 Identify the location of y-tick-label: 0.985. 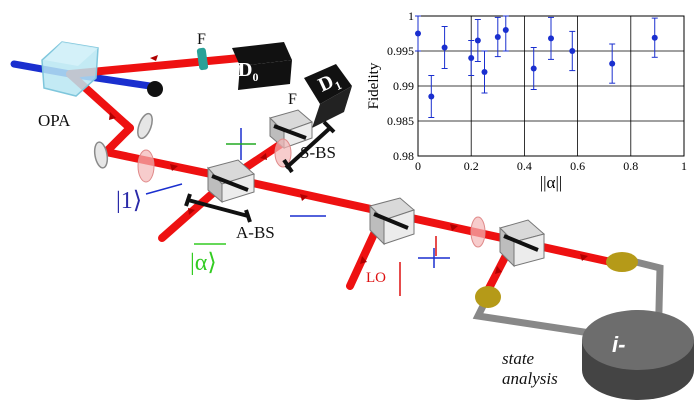
(400, 121).